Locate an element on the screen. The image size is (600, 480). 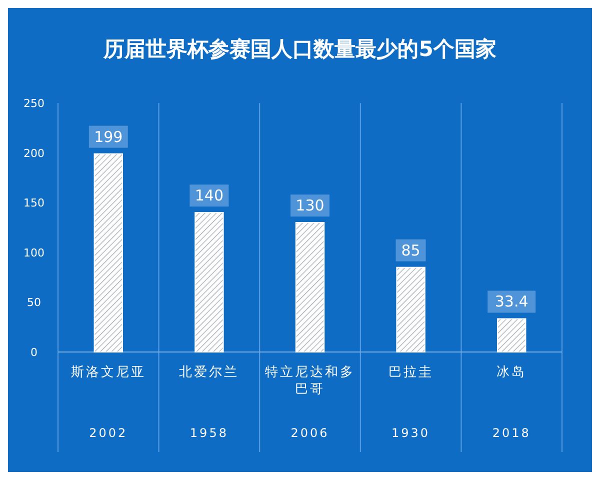
y-tick-label: 0 is located at coordinates (34, 352).